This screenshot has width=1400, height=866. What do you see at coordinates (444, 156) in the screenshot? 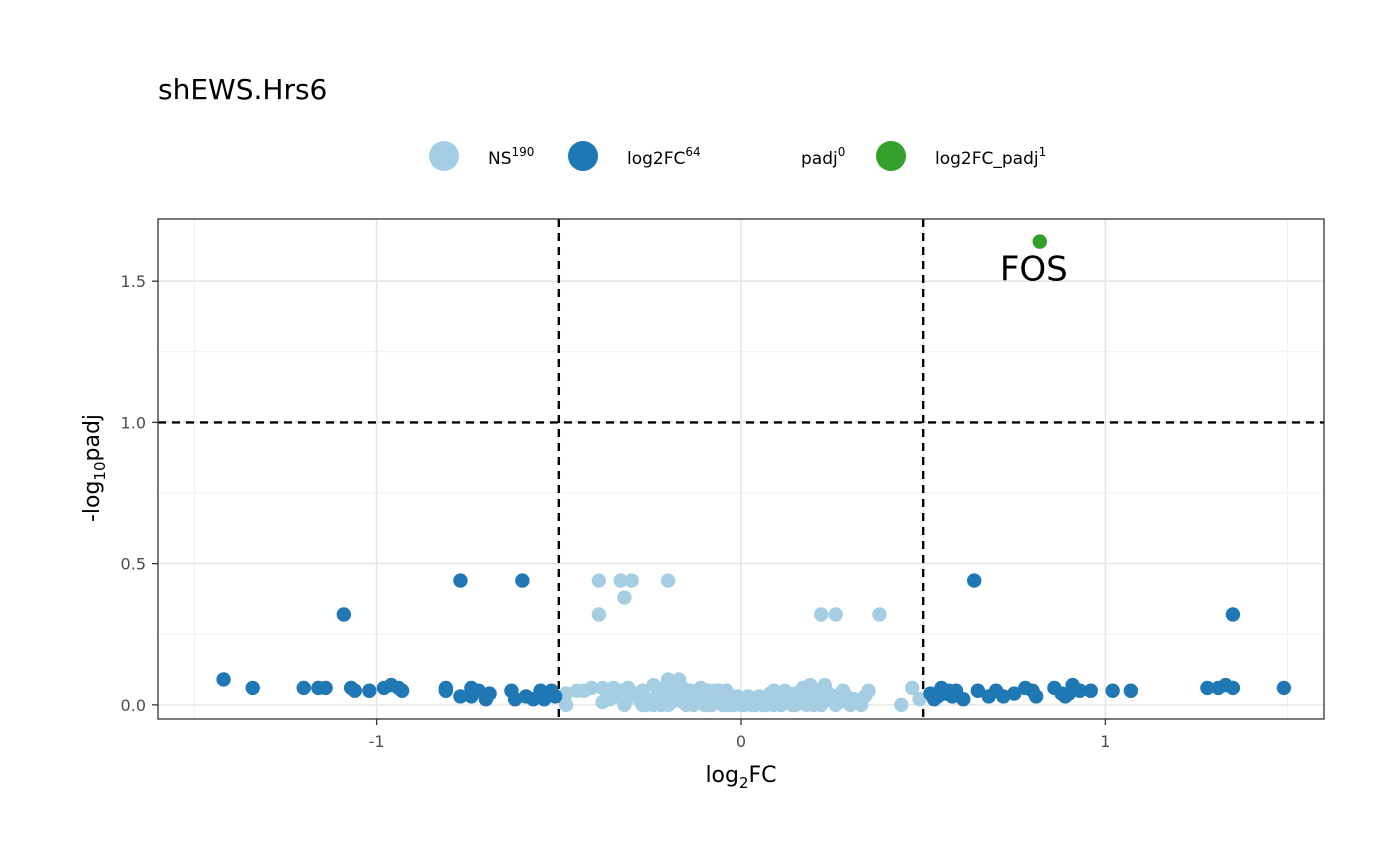
I see `legend-key-ns` at bounding box center [444, 156].